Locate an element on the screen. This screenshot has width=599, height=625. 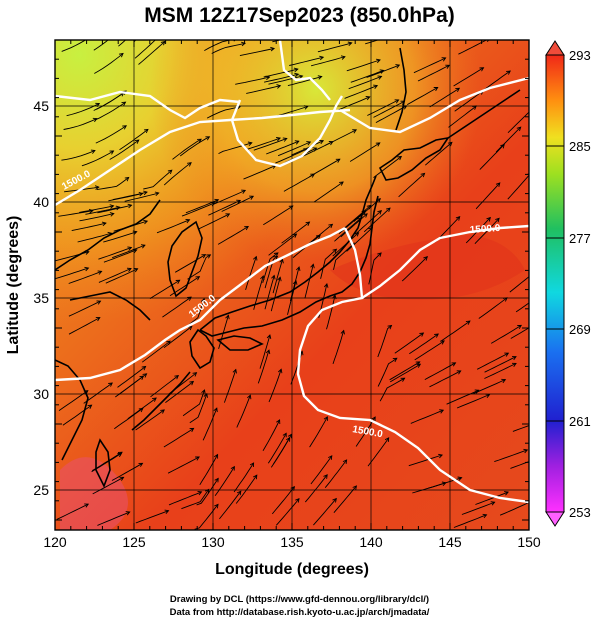
x-tick-label: 140 is located at coordinates (371, 542).